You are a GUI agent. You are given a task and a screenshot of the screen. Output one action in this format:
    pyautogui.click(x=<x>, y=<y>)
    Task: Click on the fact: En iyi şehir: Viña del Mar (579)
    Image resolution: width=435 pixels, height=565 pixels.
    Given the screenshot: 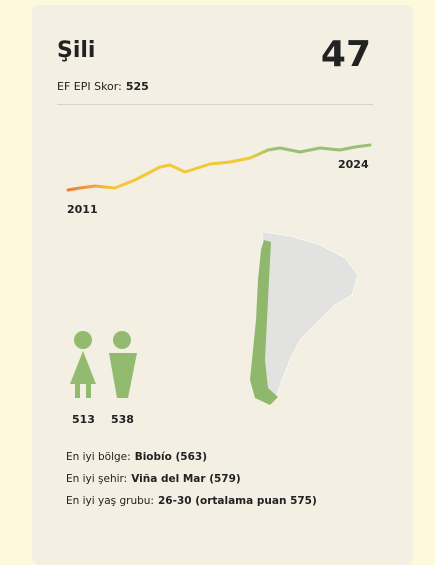 What is the action you would take?
    pyautogui.click(x=153, y=479)
    